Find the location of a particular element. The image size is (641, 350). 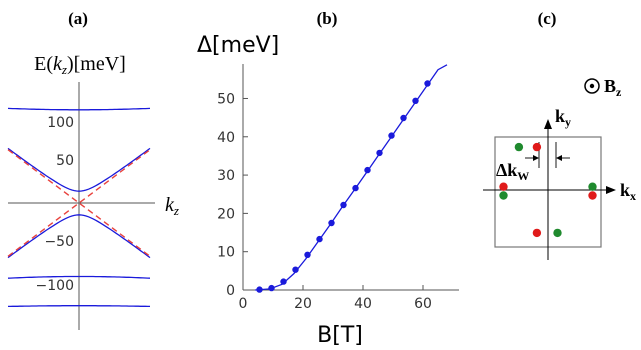

panel-a-curves is located at coordinates (79, 207).